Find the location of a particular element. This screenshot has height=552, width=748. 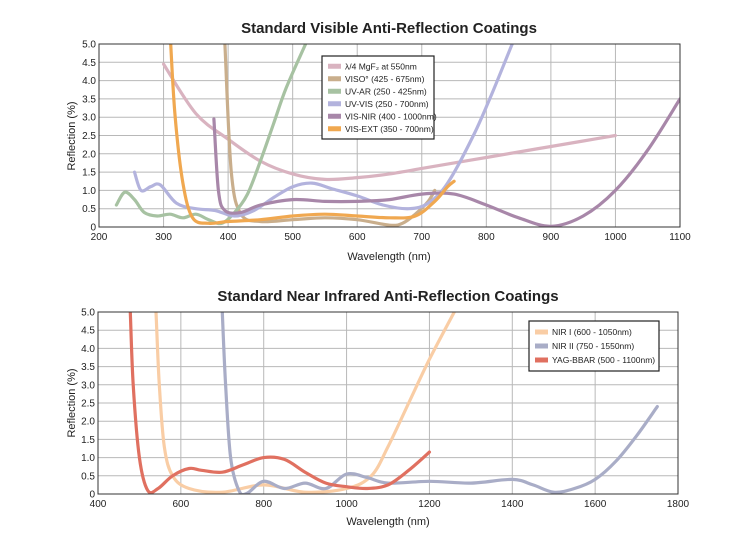

legend-label: NIR II (750 - 1550nm) is located at coordinates (593, 346).